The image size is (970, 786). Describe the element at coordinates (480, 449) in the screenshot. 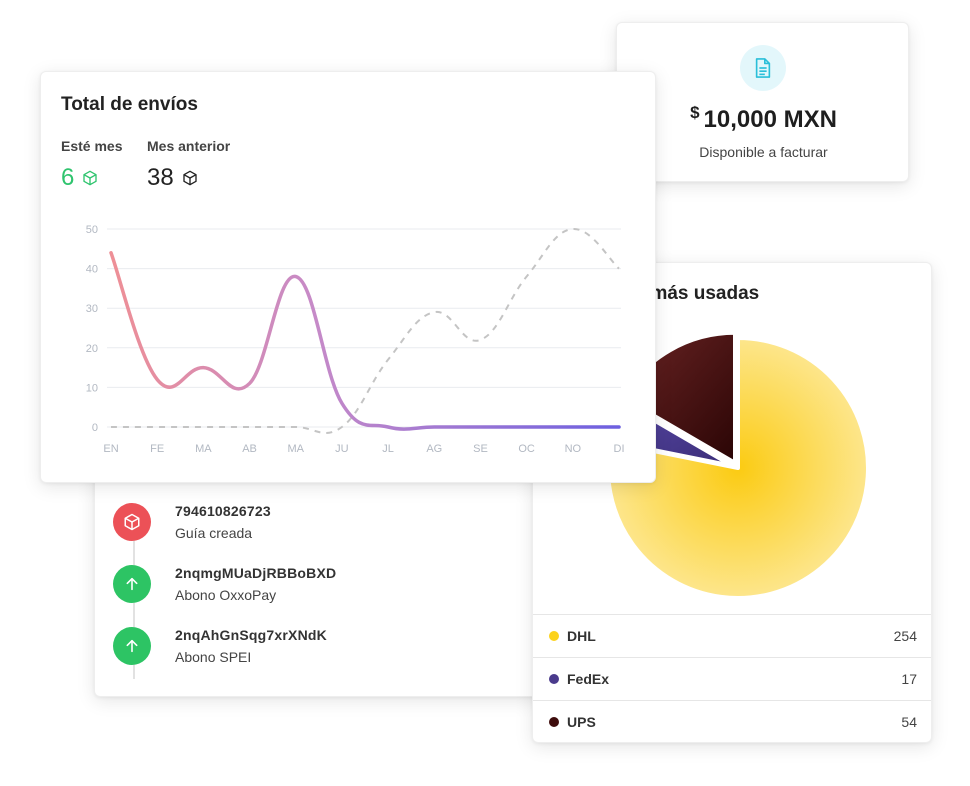

I see `x-tick-label: SE` at that location.